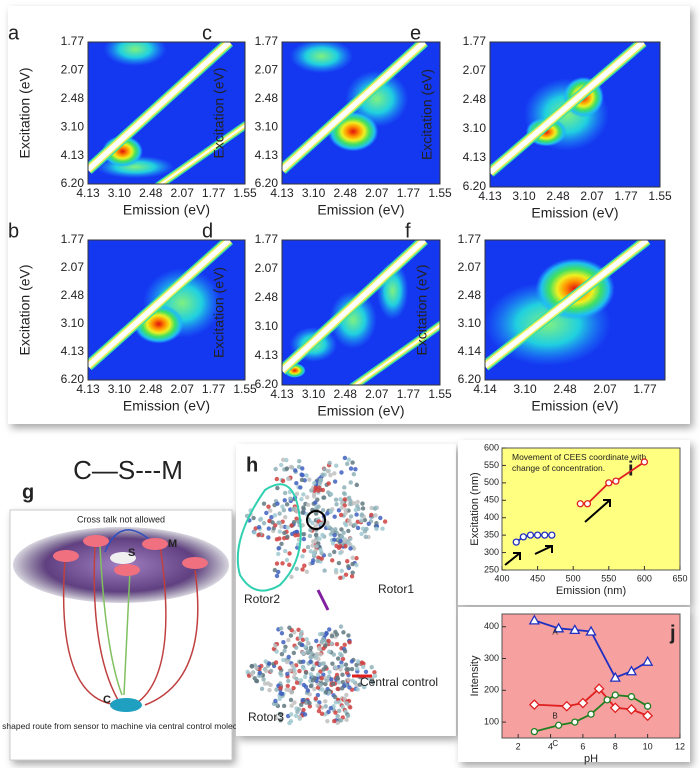 This screenshot has width=700, height=768. What do you see at coordinates (648, 746) in the screenshot?
I see `x-tick-label: 10` at bounding box center [648, 746].